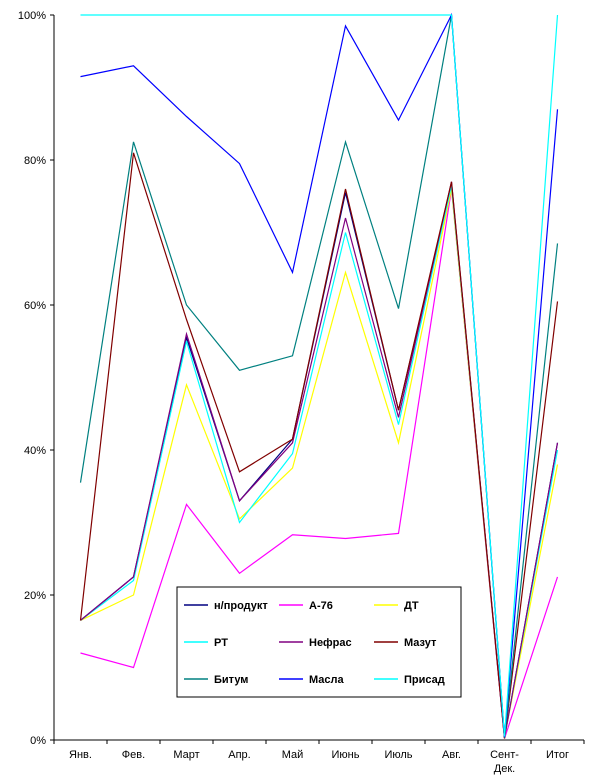  What do you see at coordinates (451, 755) in the screenshot?
I see `x-tick-label: Авг.` at bounding box center [451, 755].